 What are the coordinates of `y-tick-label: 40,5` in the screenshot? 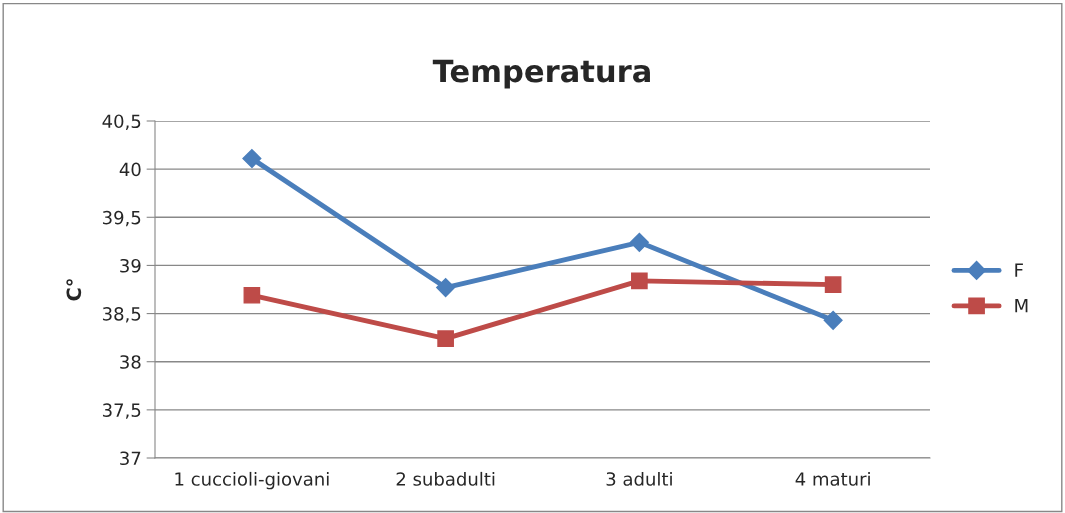 It's located at (121, 122).